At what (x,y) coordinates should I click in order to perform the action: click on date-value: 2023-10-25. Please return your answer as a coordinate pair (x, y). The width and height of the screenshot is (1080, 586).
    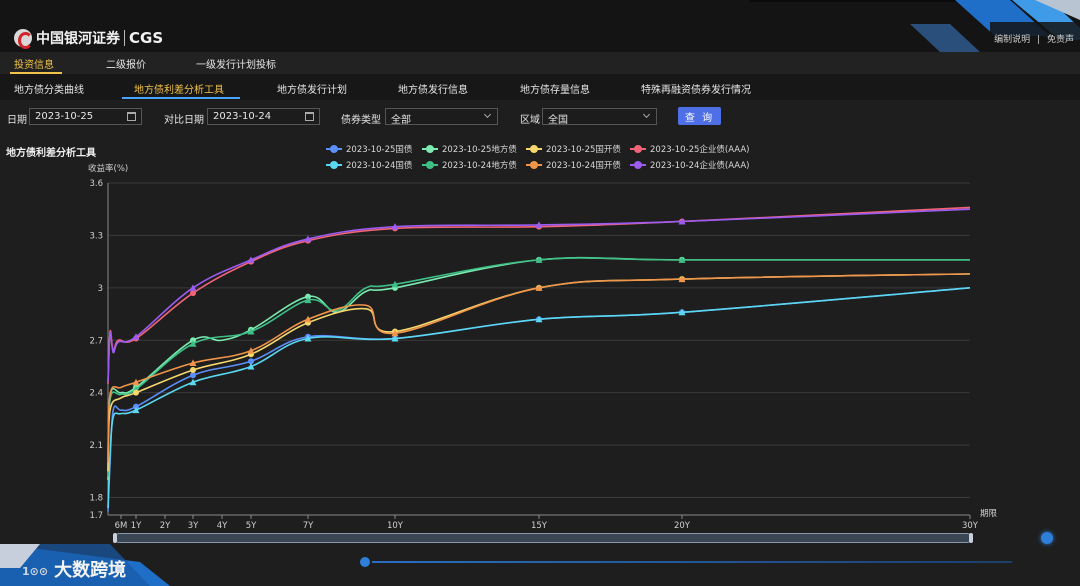
    Looking at the image, I should click on (64, 116).